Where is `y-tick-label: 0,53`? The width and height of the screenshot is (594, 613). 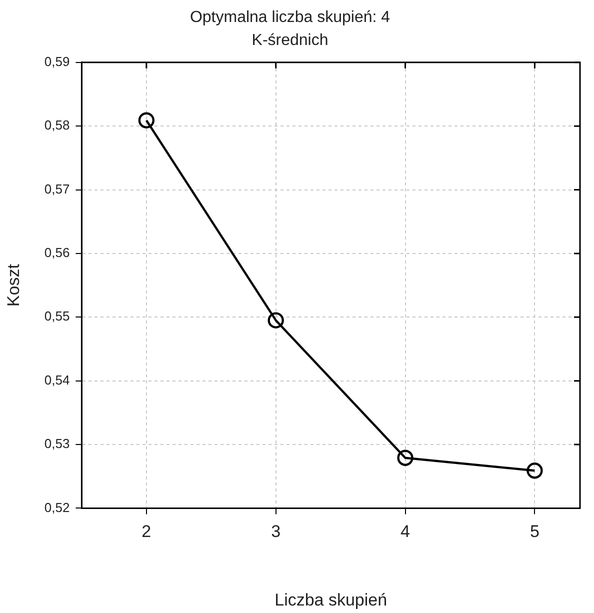
y-tick-label: 0,53 is located at coordinates (57, 444).